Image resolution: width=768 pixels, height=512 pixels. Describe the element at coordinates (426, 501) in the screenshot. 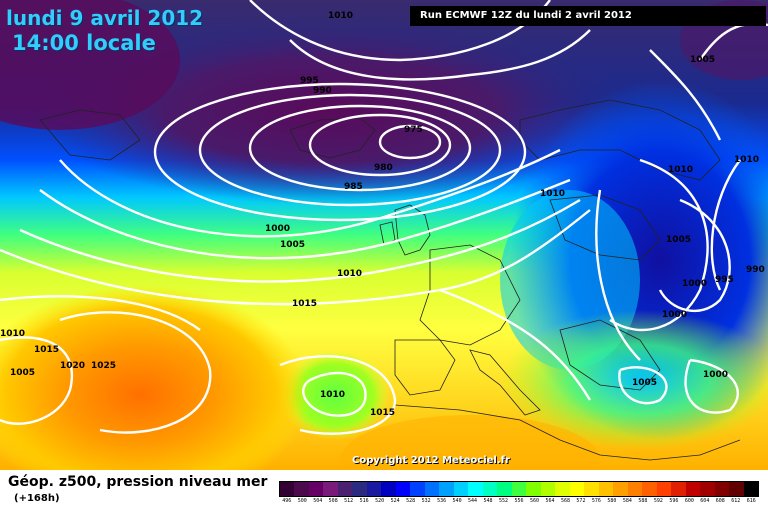

I see `colorbar-label: 532` at that location.